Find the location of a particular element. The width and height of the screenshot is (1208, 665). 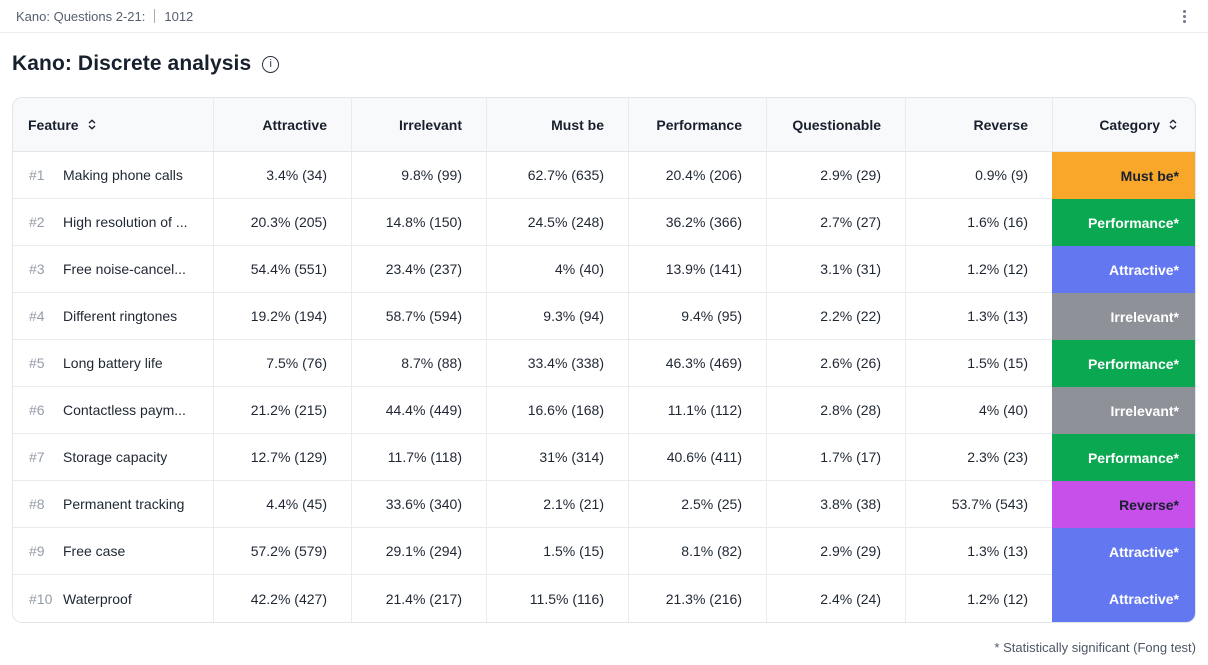

irrelevant-value-cell: 23.4% (237) is located at coordinates (418, 269).